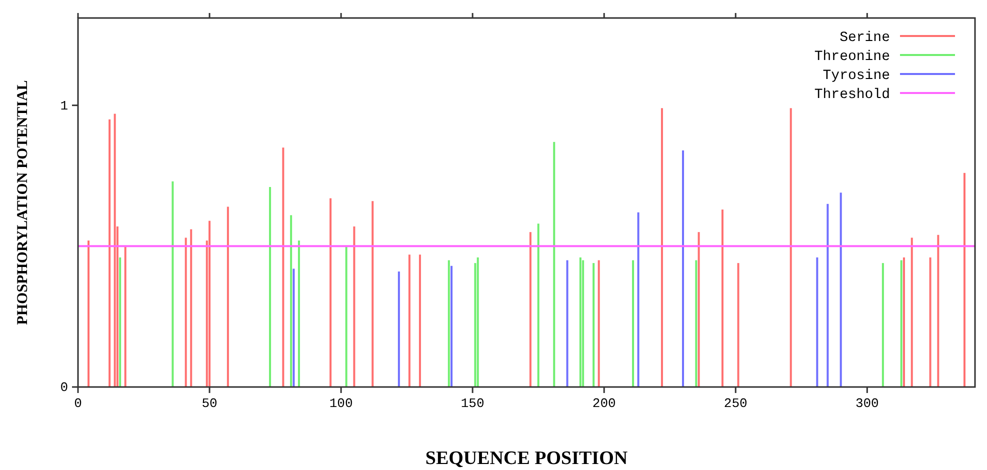 This screenshot has height=470, width=987. Describe the element at coordinates (604, 403) in the screenshot. I see `x-tick-label: 200` at that location.